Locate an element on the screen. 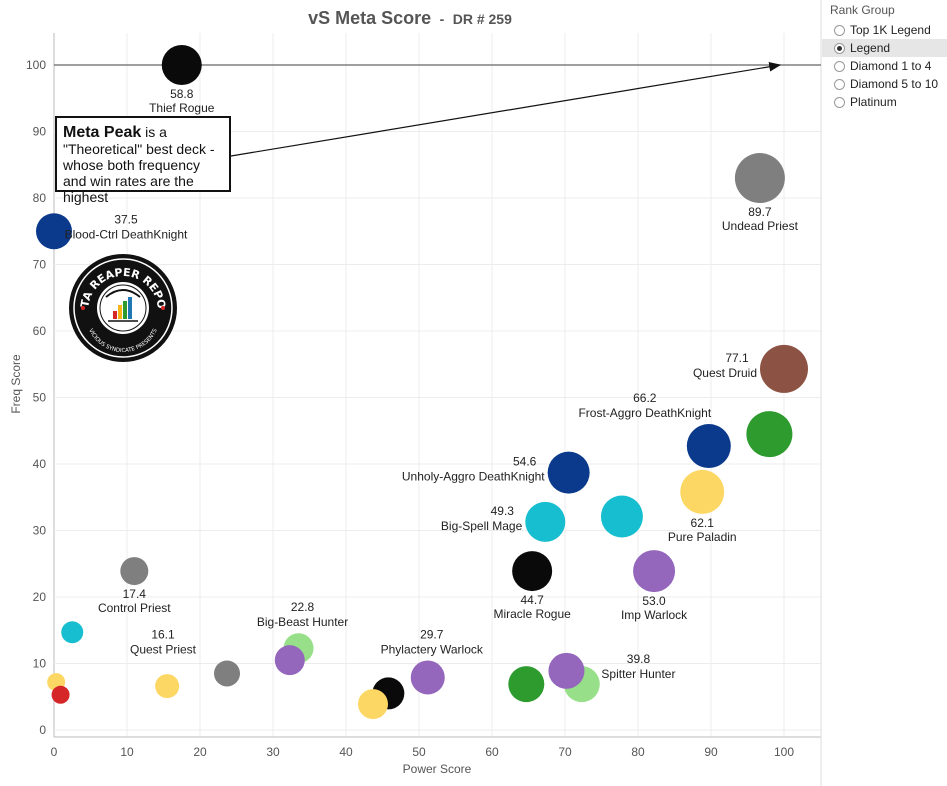 The image size is (947, 786). x-tick-label: 30 is located at coordinates (273, 752).